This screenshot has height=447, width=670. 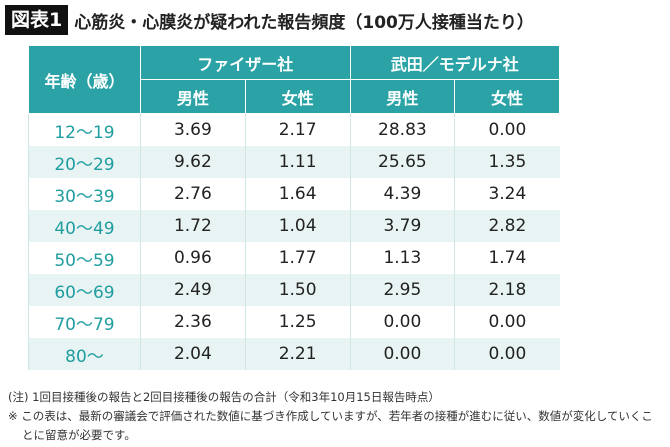 I want to click on cell-value: 1.35, so click(x=507, y=162).